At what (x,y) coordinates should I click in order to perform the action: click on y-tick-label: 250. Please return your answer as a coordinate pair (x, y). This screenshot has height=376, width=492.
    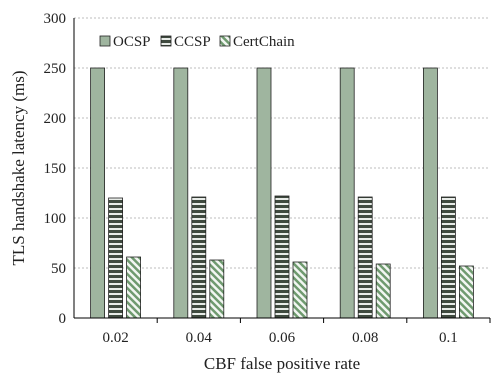
    Looking at the image, I should click on (55, 69).